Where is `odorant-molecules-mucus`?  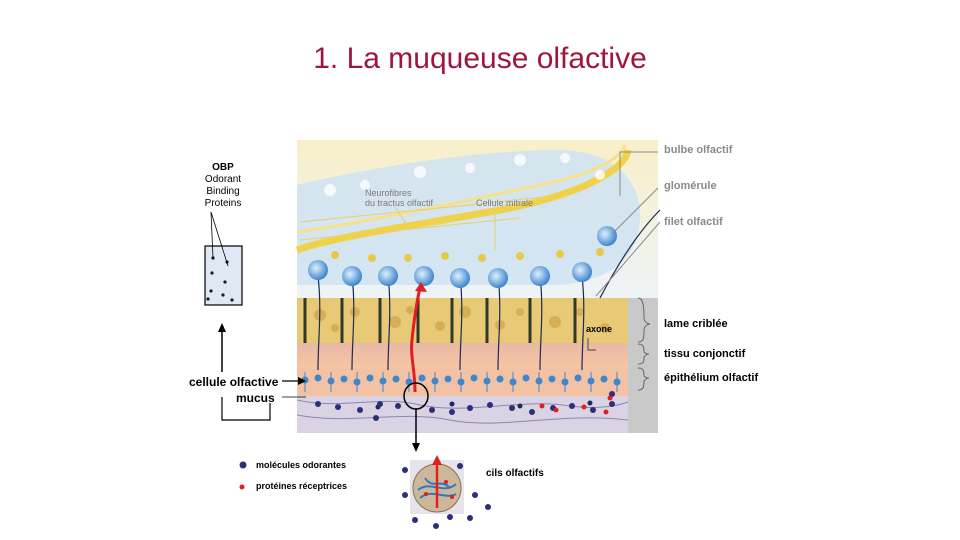 odorant-molecules-mucus is located at coordinates (465, 406).